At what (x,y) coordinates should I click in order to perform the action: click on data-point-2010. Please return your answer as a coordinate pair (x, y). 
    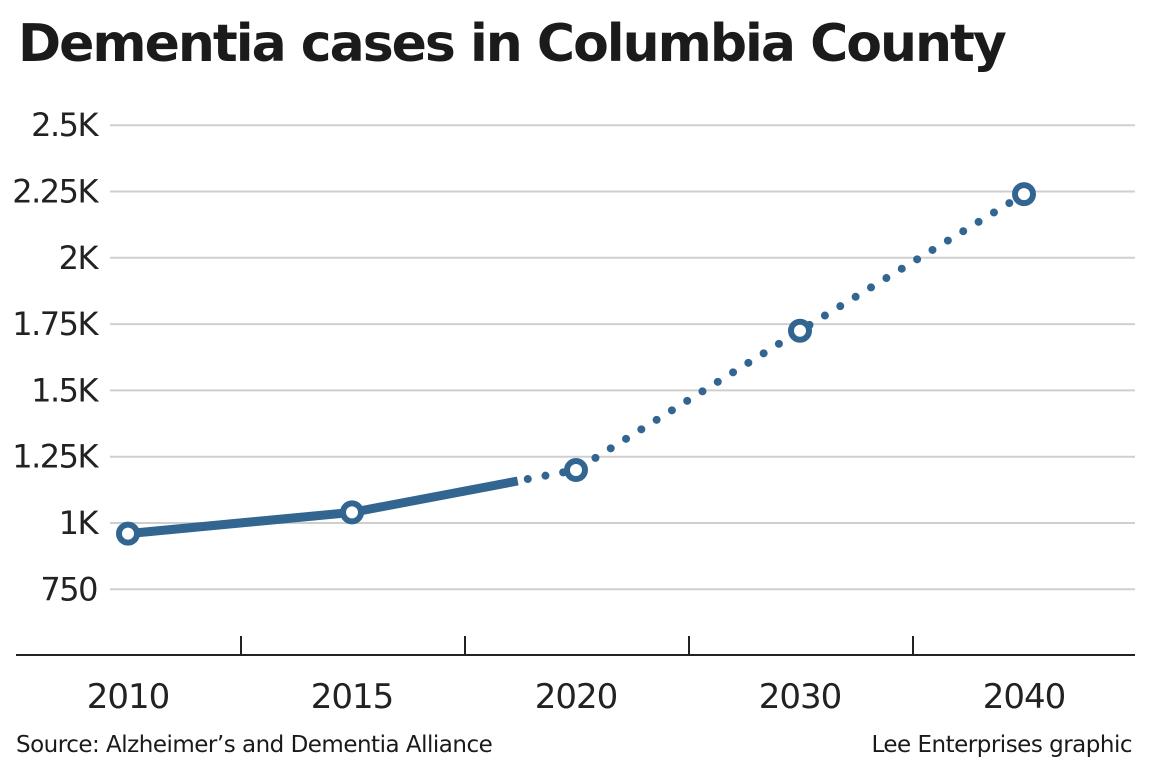
    Looking at the image, I should click on (128, 533).